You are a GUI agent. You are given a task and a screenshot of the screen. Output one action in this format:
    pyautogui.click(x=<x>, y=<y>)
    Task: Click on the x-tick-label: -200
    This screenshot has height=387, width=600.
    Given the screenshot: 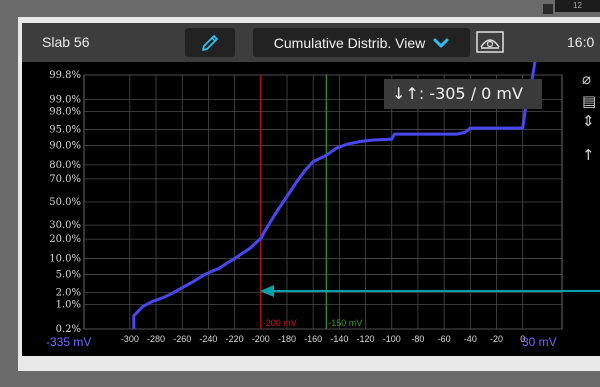 What is the action you would take?
    pyautogui.click(x=261, y=339)
    